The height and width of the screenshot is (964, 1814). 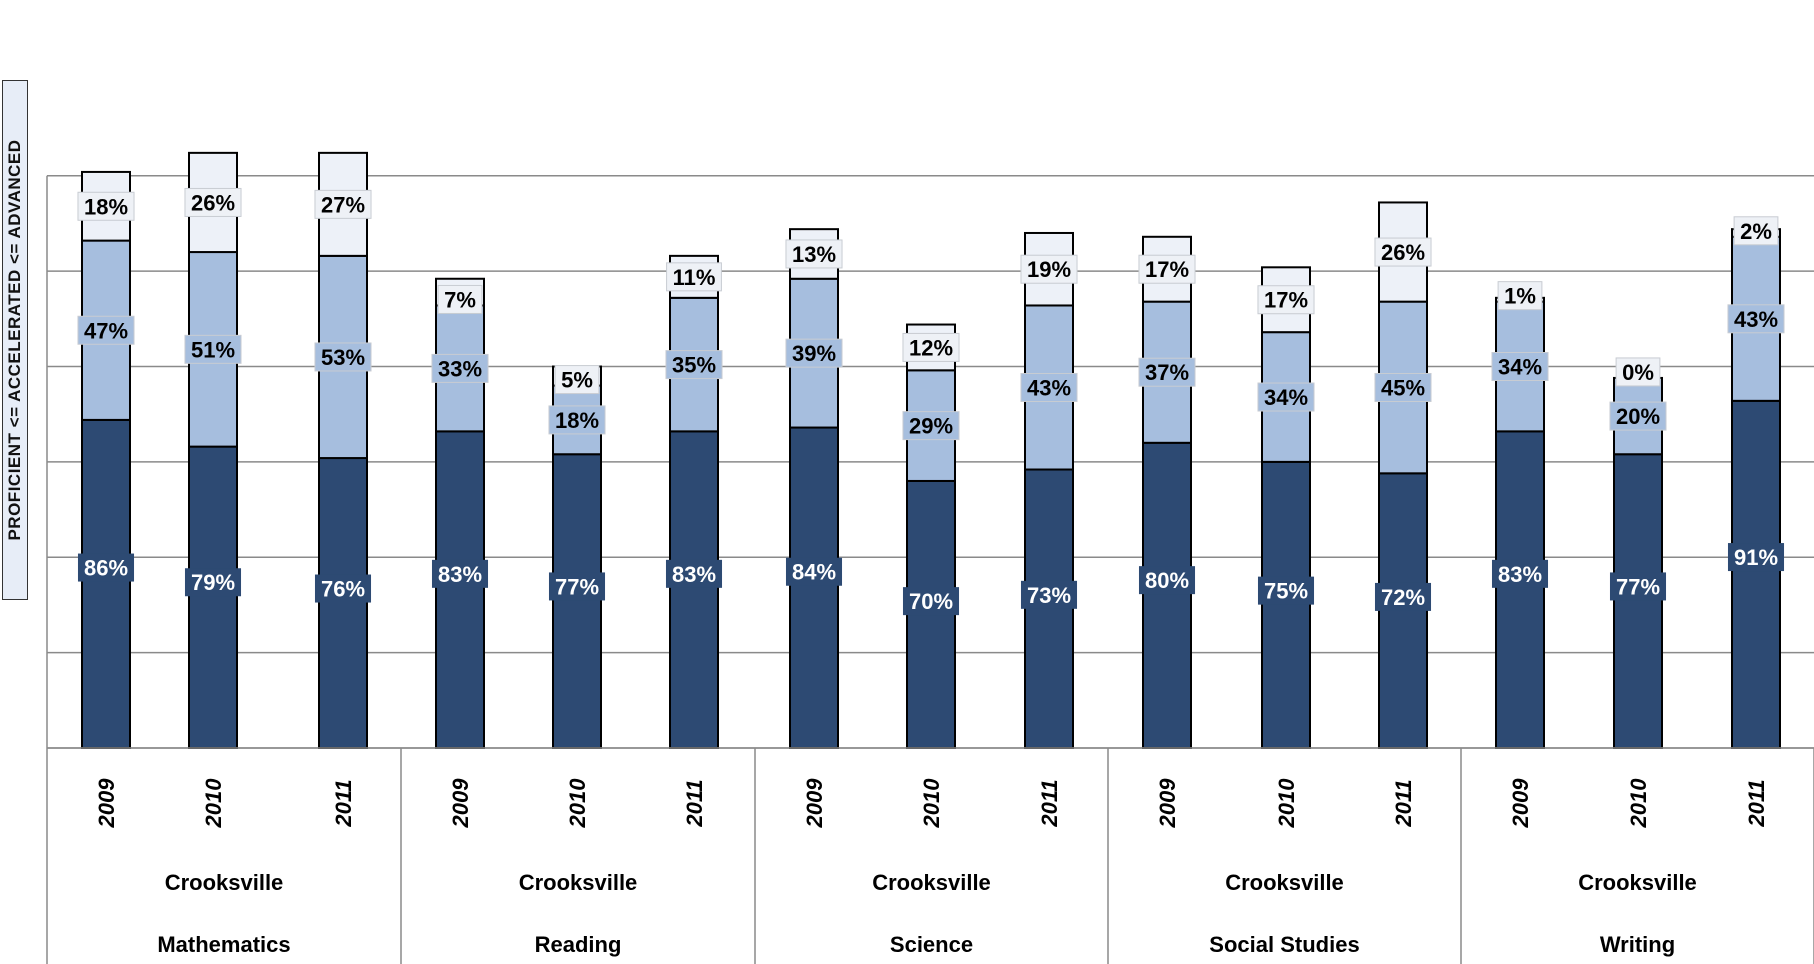 I want to click on data-label: 79%, so click(x=213, y=582).